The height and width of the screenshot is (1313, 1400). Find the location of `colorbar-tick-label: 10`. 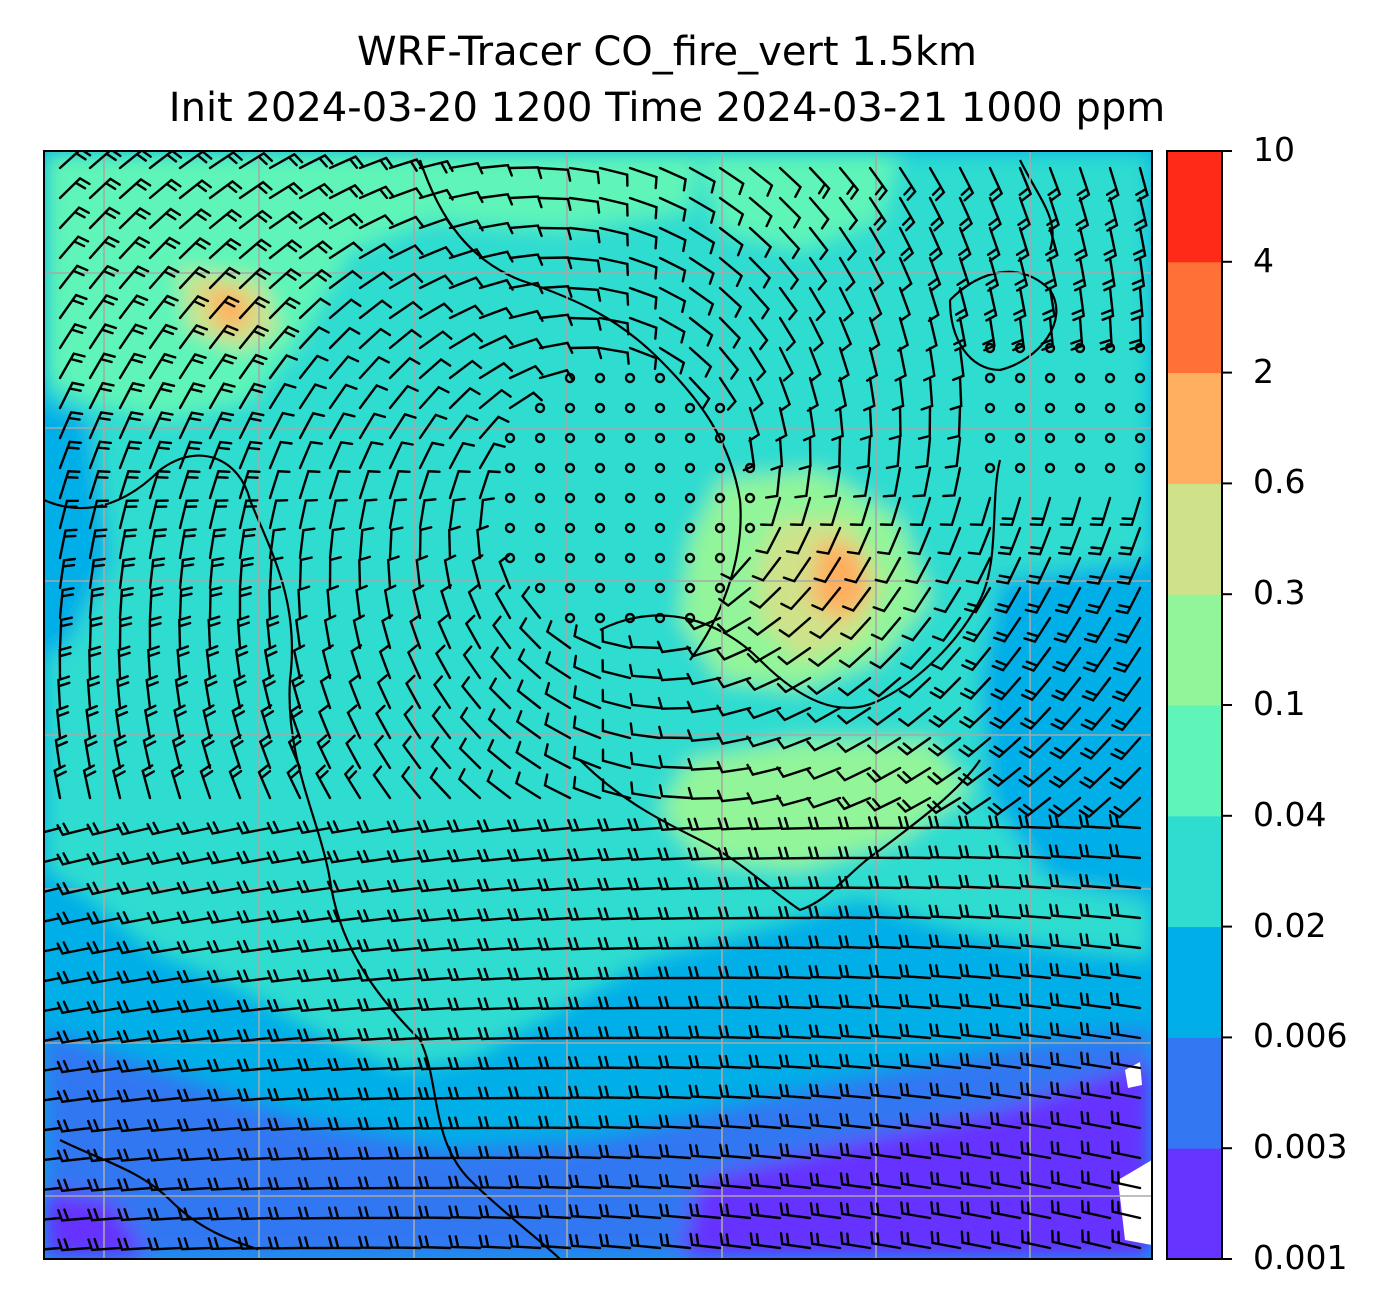

colorbar-tick-label: 10 is located at coordinates (1274, 149).